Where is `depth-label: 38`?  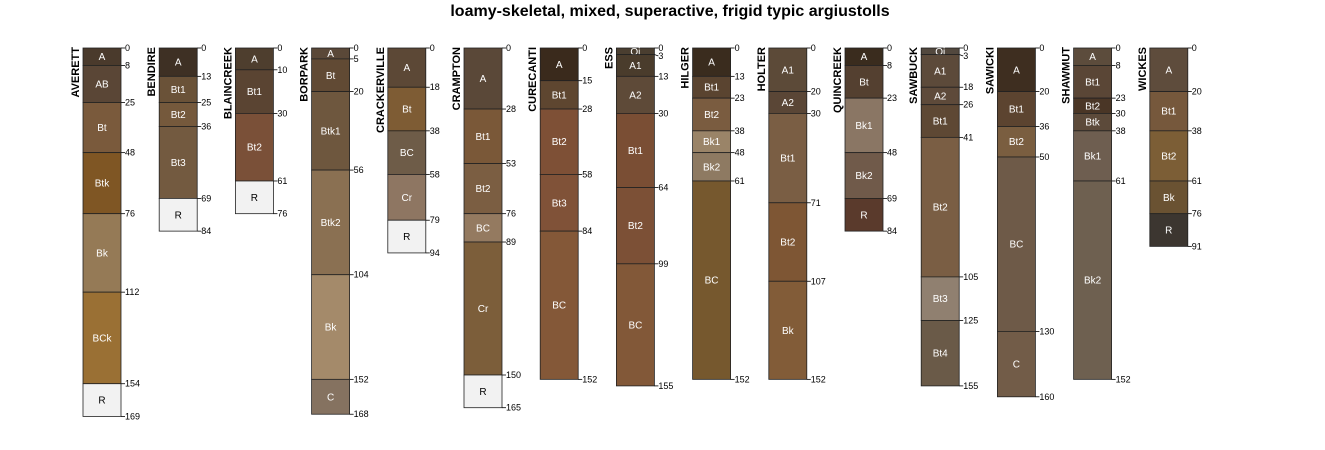
depth-label: 38 is located at coordinates (435, 131).